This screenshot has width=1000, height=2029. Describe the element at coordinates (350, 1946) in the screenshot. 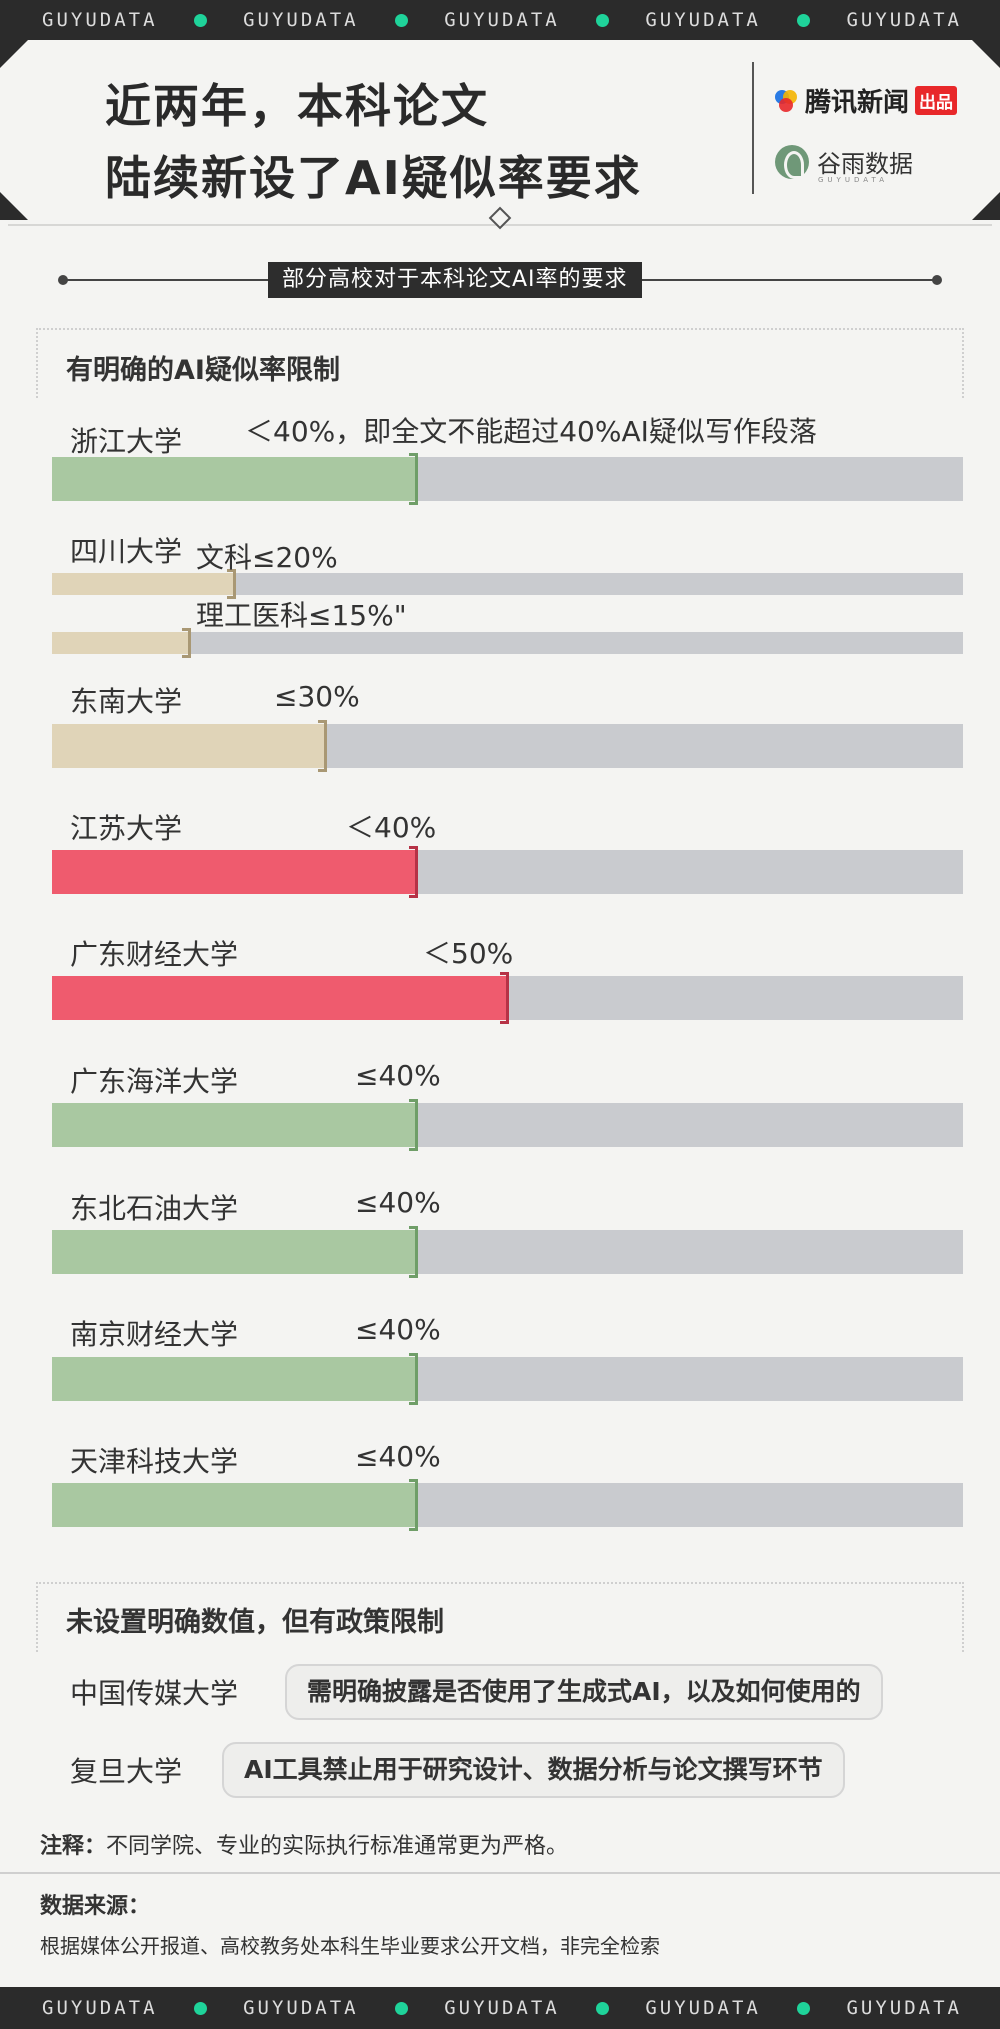

I see `source-text: 根据媒体公开报道、高校教务处本科生毕业要求公开文档，非完全检索` at that location.